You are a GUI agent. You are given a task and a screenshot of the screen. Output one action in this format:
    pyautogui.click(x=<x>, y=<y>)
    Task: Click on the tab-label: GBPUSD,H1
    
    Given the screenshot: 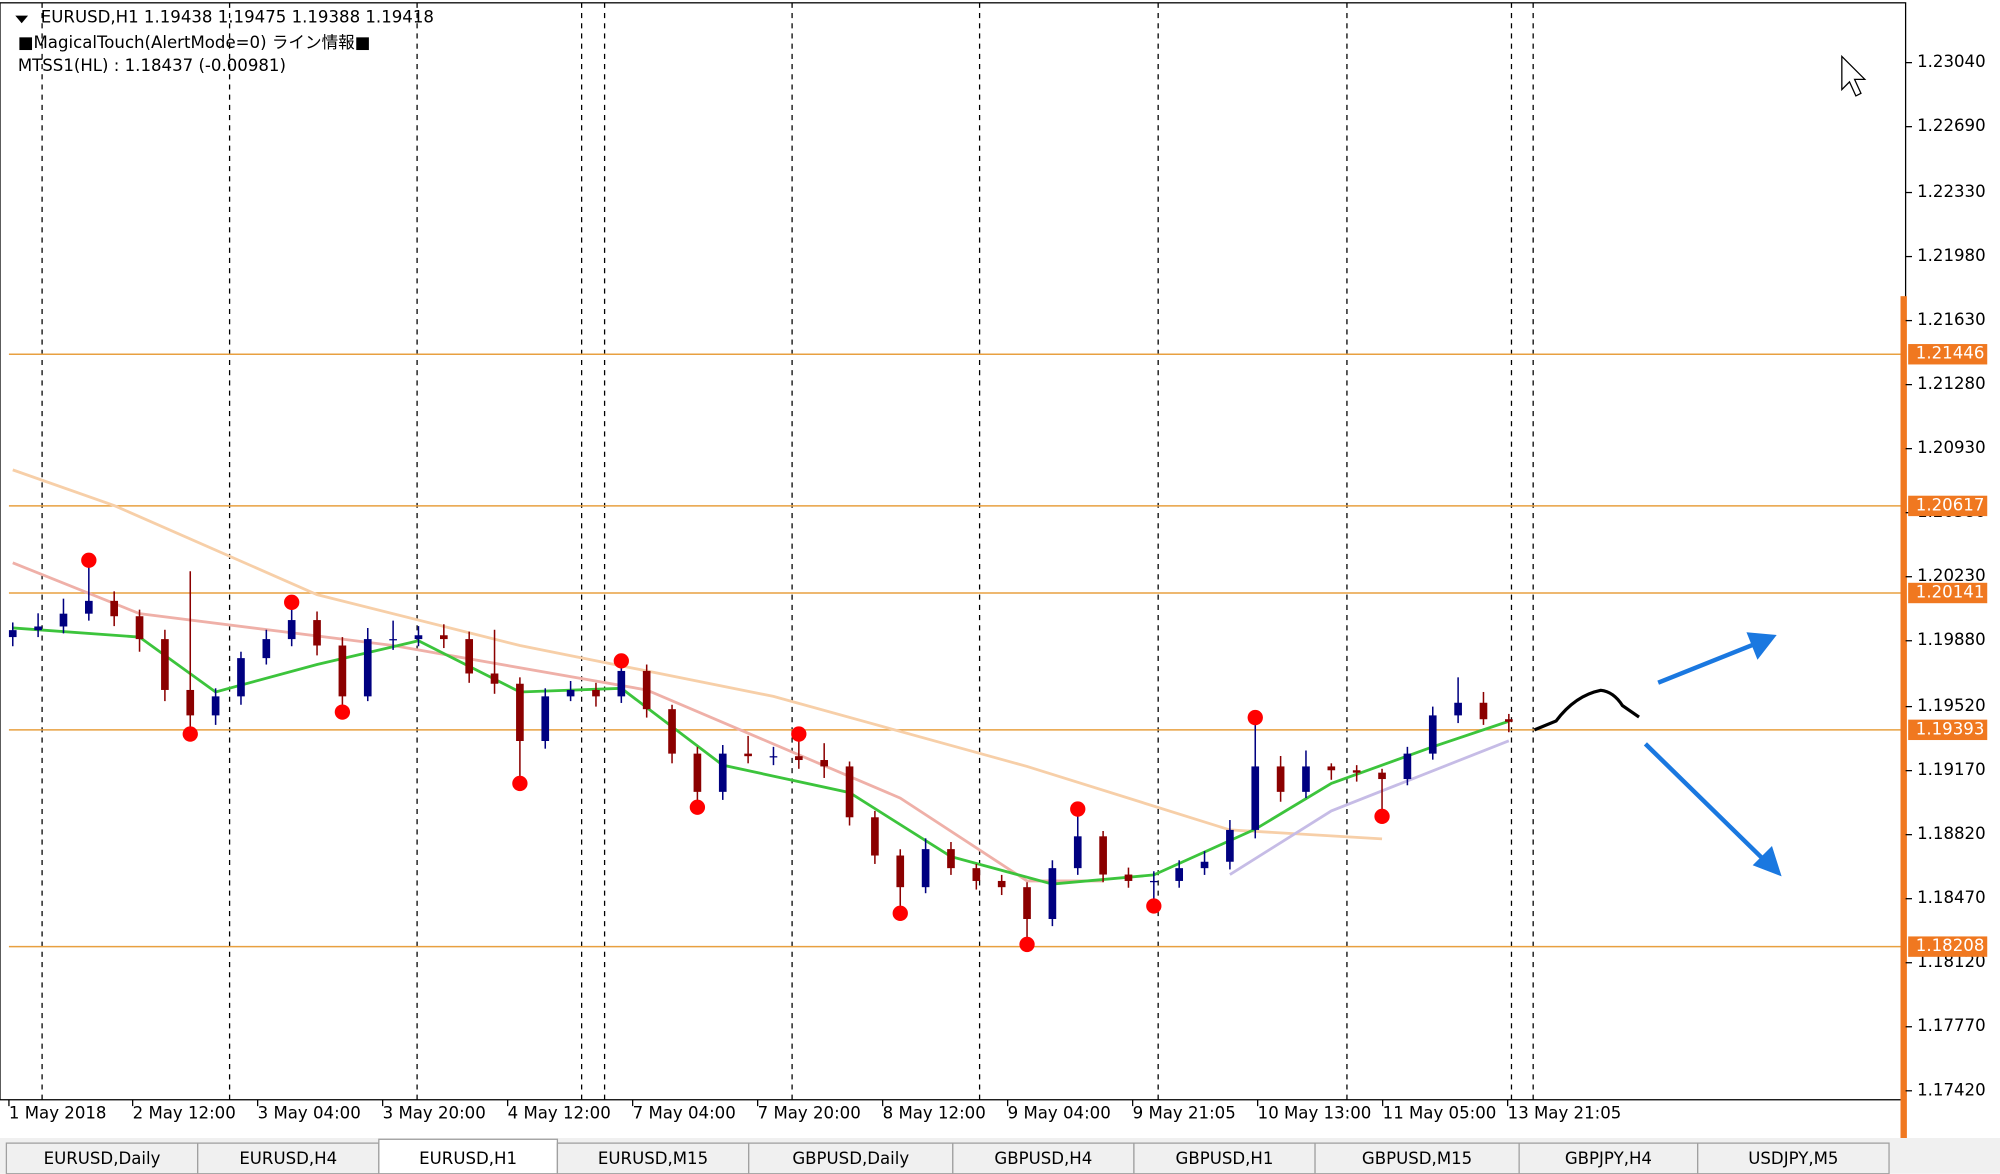 What is the action you would take?
    pyautogui.click(x=1225, y=1158)
    